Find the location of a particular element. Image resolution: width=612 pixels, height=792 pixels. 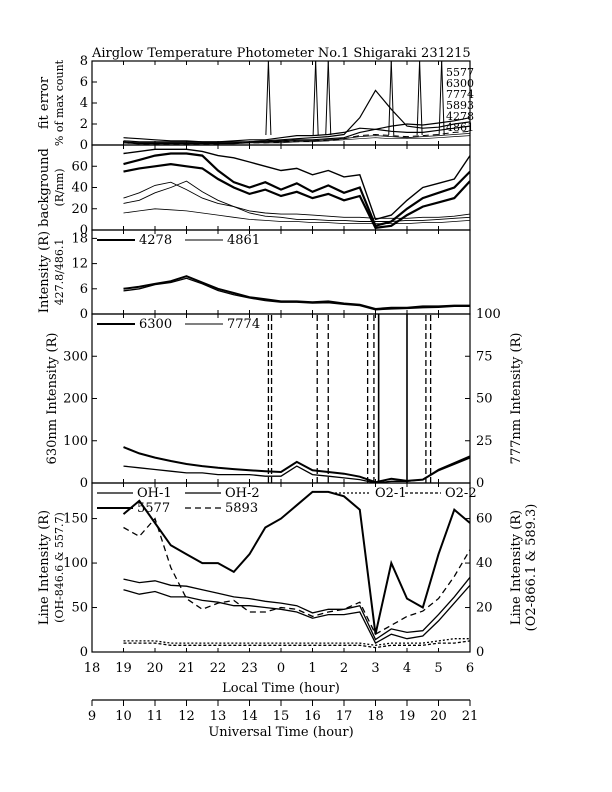

local-time-tick-label: 6 is located at coordinates (470, 668).